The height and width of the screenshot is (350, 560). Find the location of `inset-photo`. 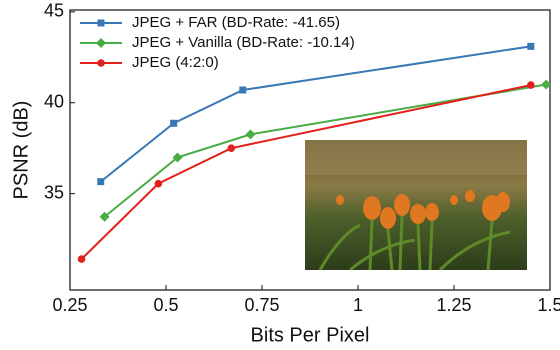

inset-photo is located at coordinates (416, 205).